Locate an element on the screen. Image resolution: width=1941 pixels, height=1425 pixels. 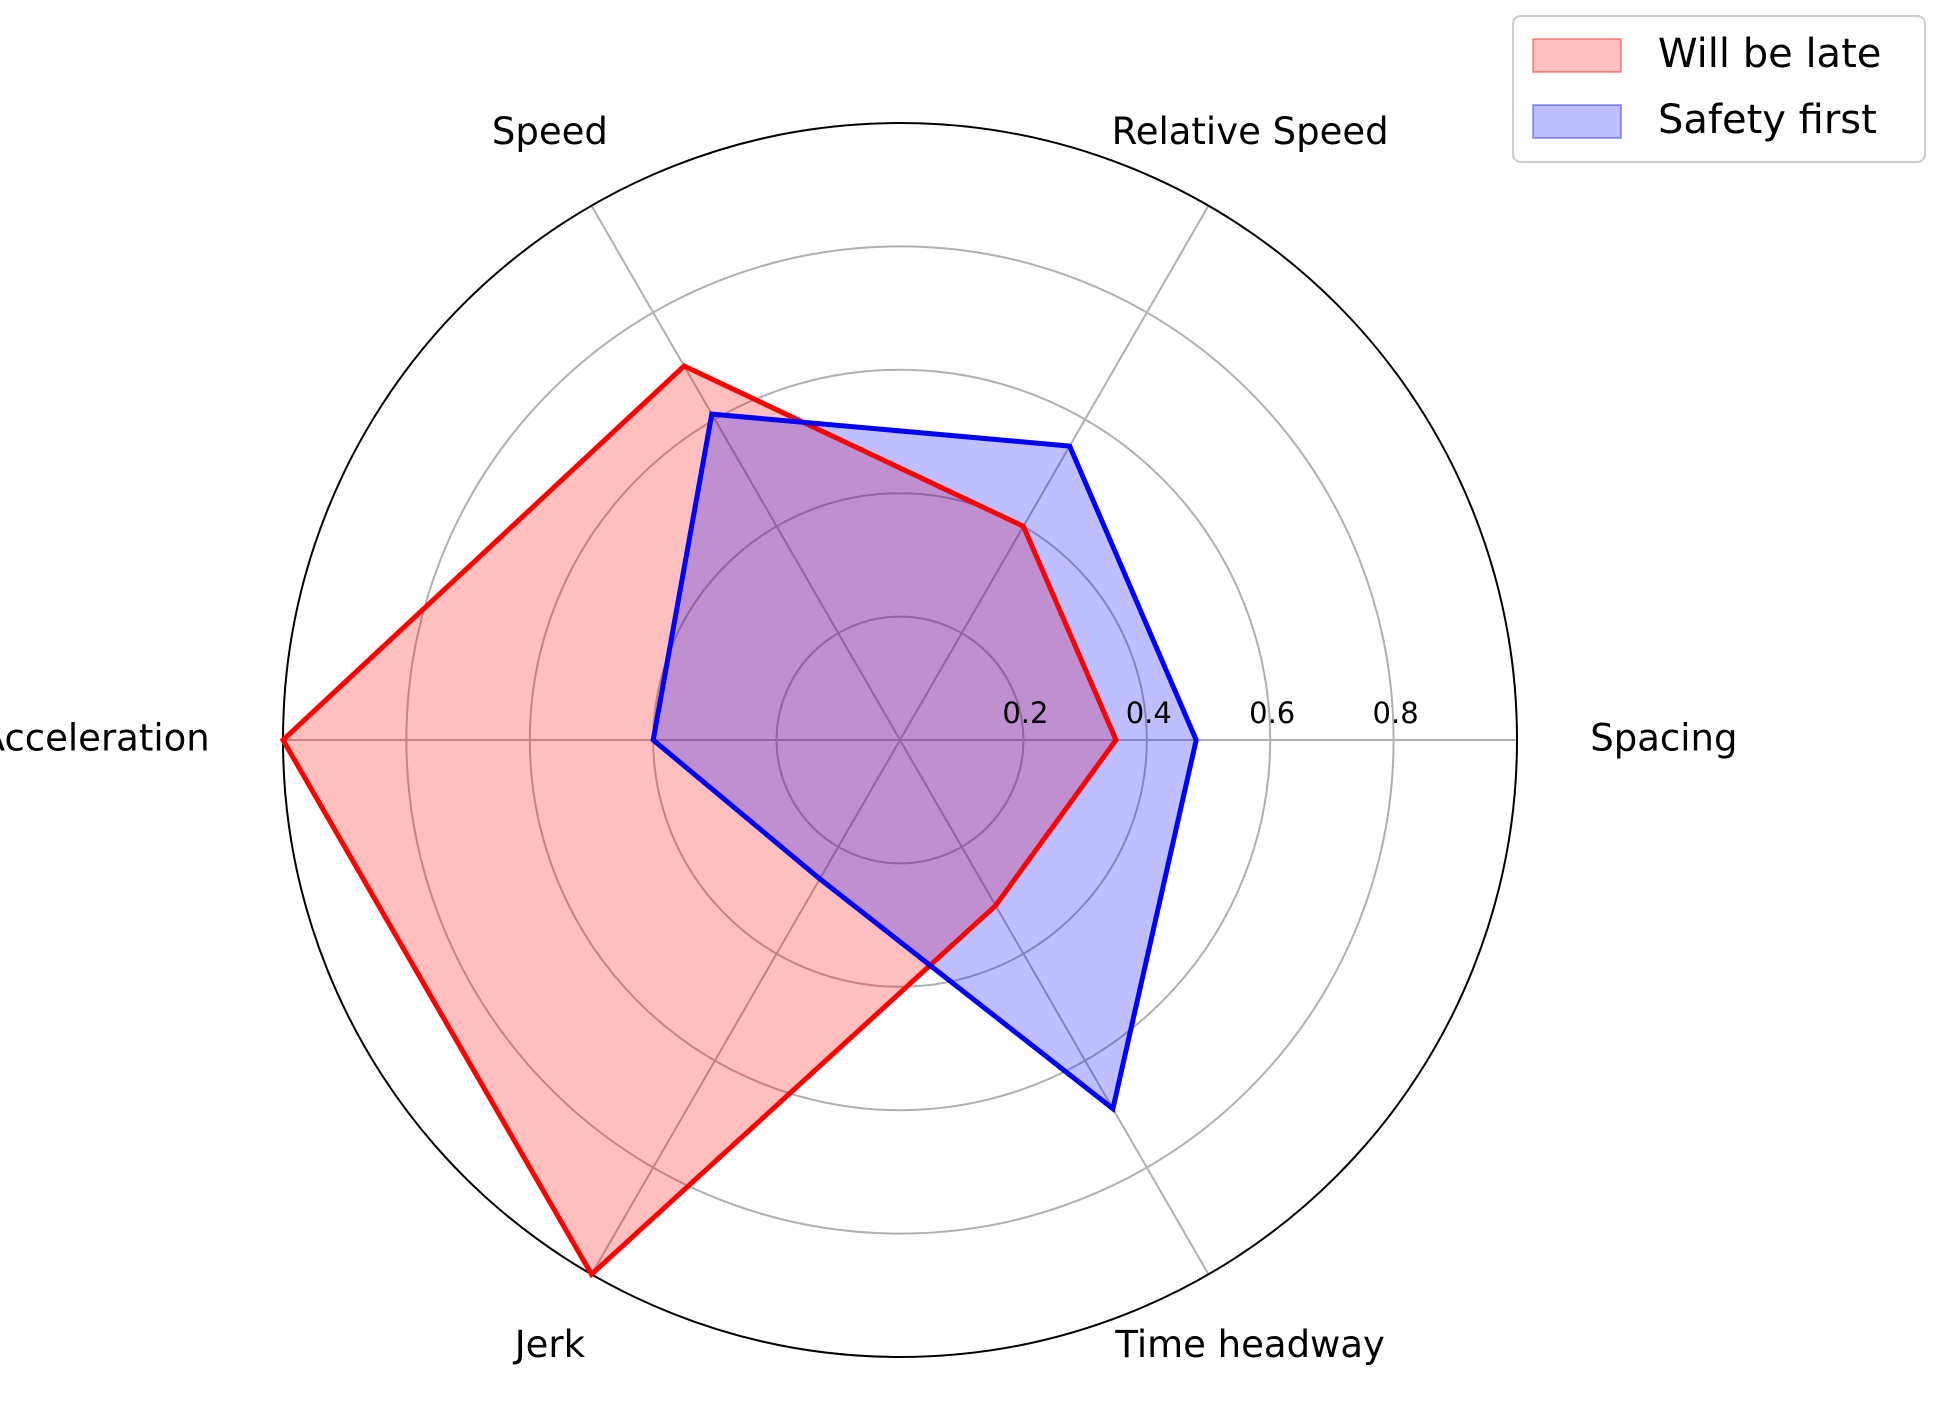
legend-frame is located at coordinates (1719, 89).